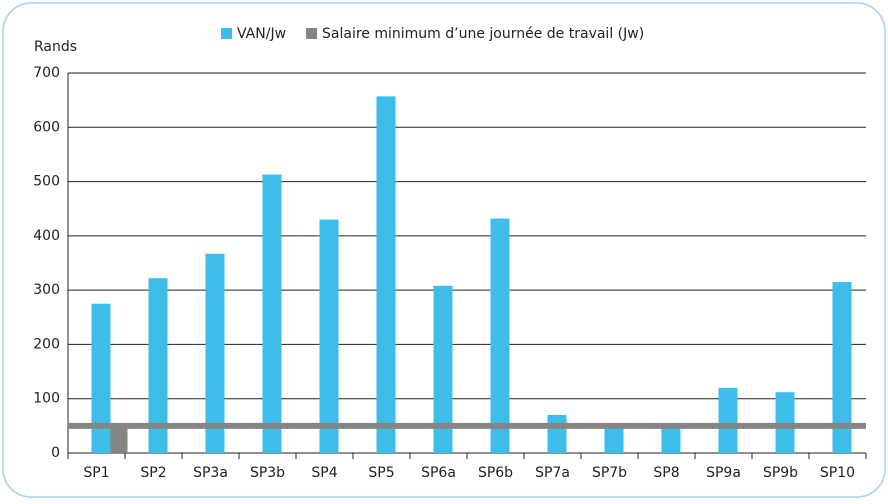  Describe the element at coordinates (55, 47) in the screenshot. I see `y-axis-label: Rands` at that location.